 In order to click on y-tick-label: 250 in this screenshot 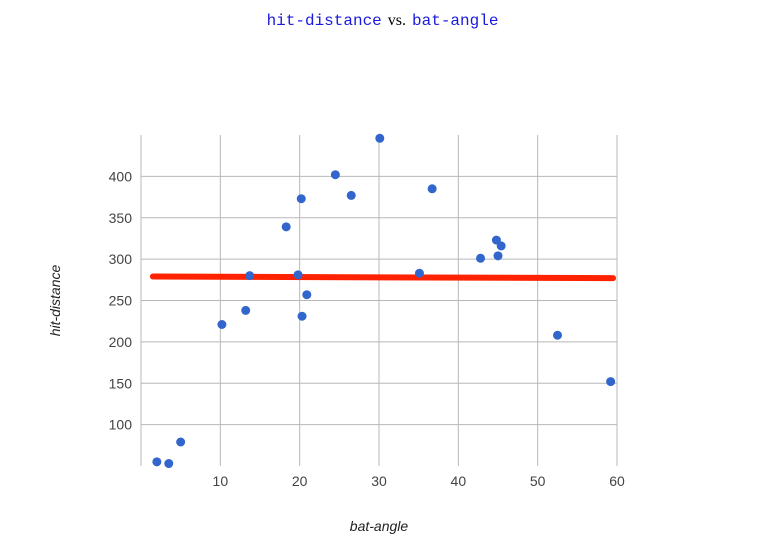, I will do `click(121, 301)`.